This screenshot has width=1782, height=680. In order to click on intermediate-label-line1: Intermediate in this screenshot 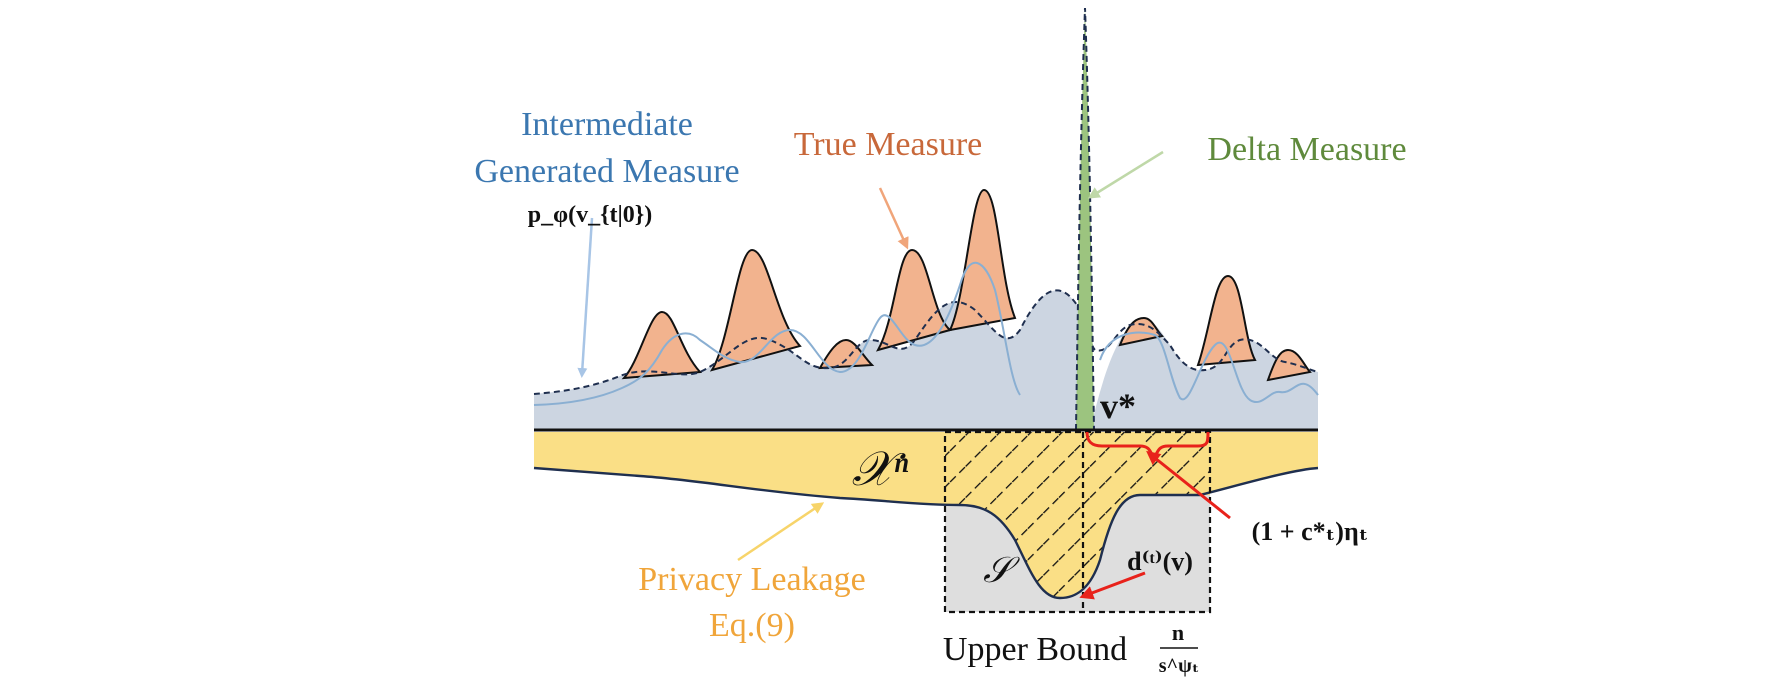, I will do `click(607, 124)`.